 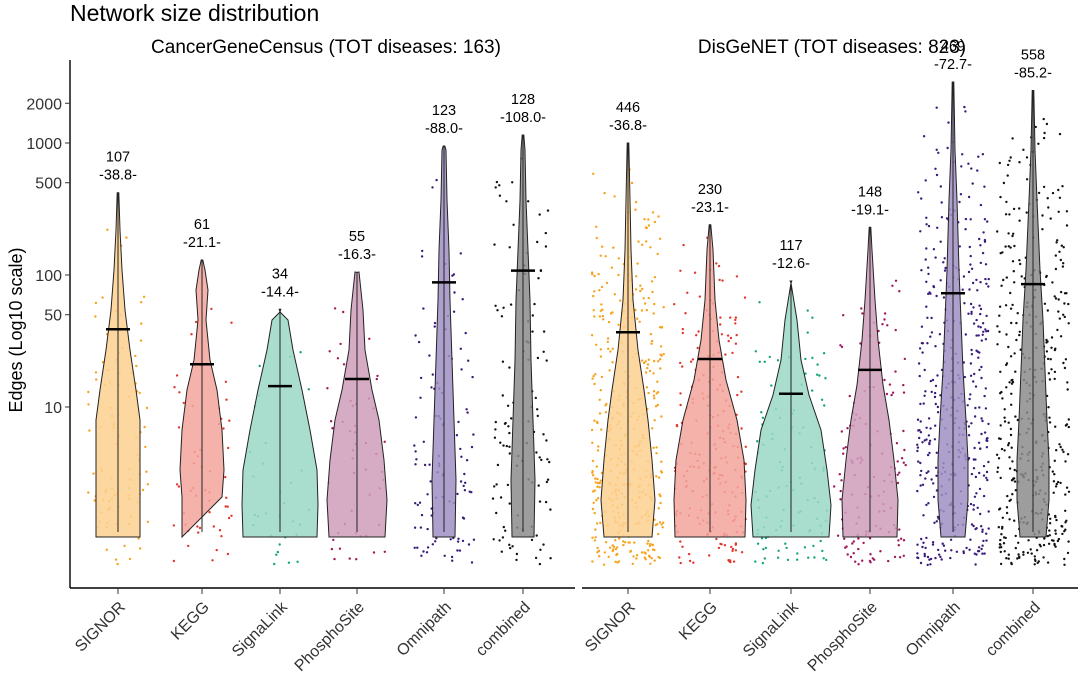 I want to click on mean-label: -88.0-, so click(x=444, y=129).